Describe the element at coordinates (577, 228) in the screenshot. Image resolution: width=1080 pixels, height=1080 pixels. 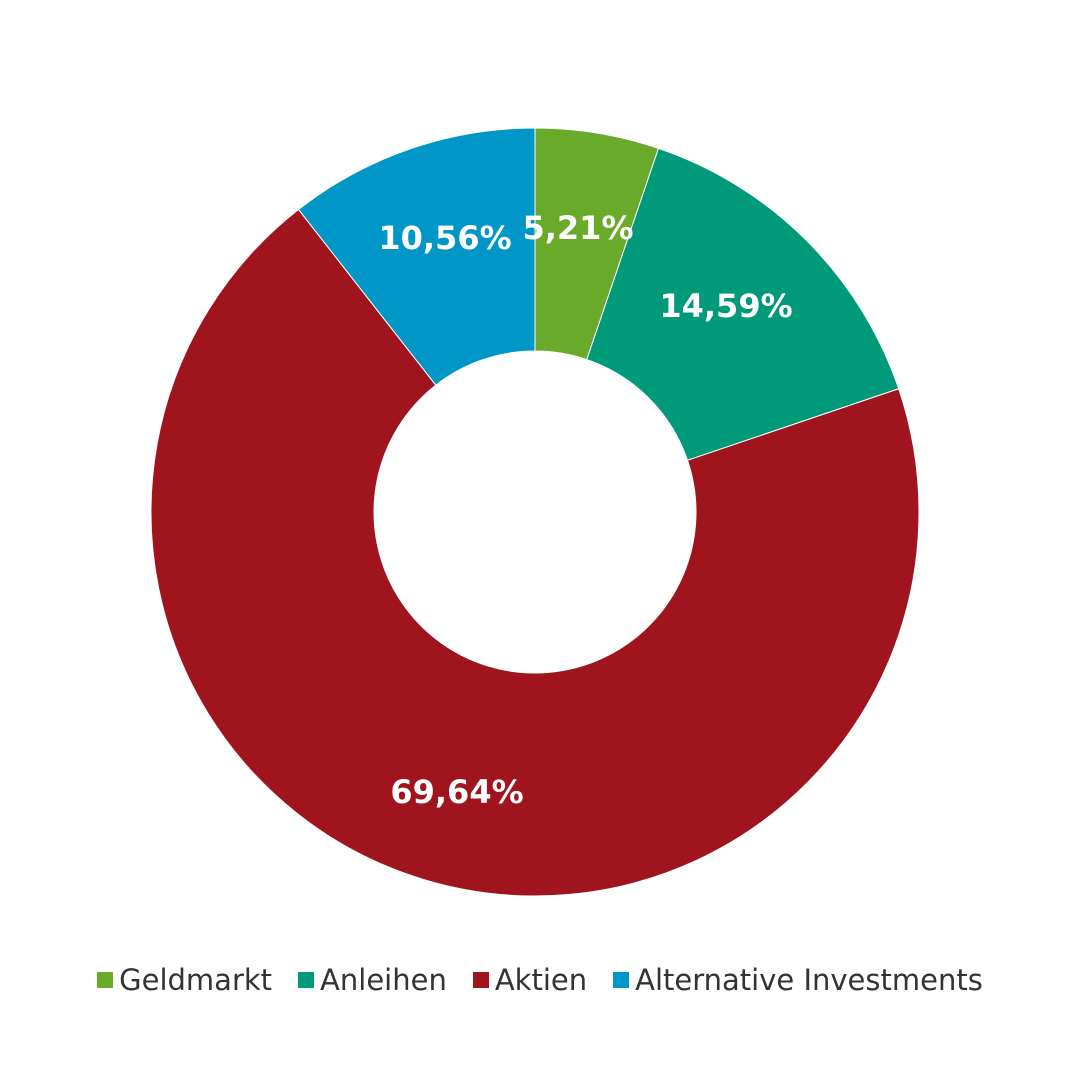
I see `slice-label-geldmarkt: 5,21%` at that location.